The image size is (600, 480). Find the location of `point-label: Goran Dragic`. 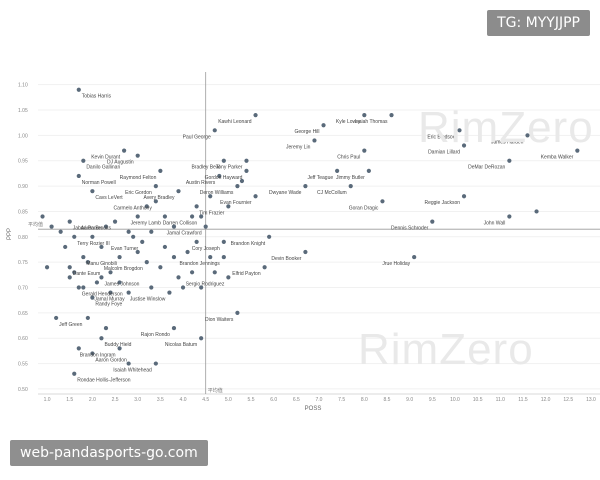

point-label: Goran Dragic is located at coordinates (364, 208).